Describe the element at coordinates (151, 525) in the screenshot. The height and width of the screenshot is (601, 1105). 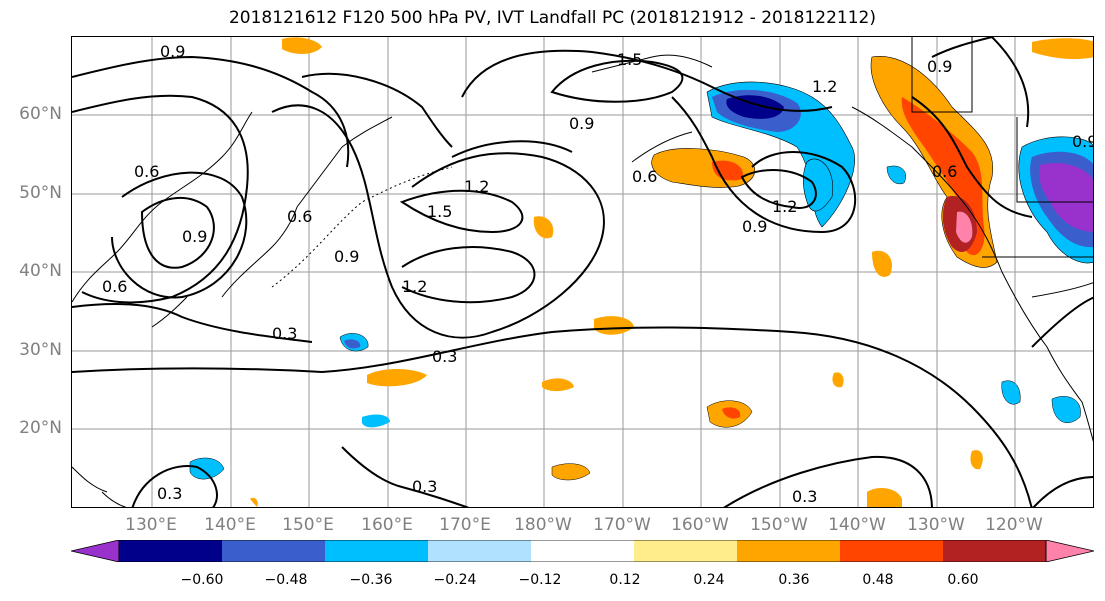
I see `lon-label: 130°E` at that location.